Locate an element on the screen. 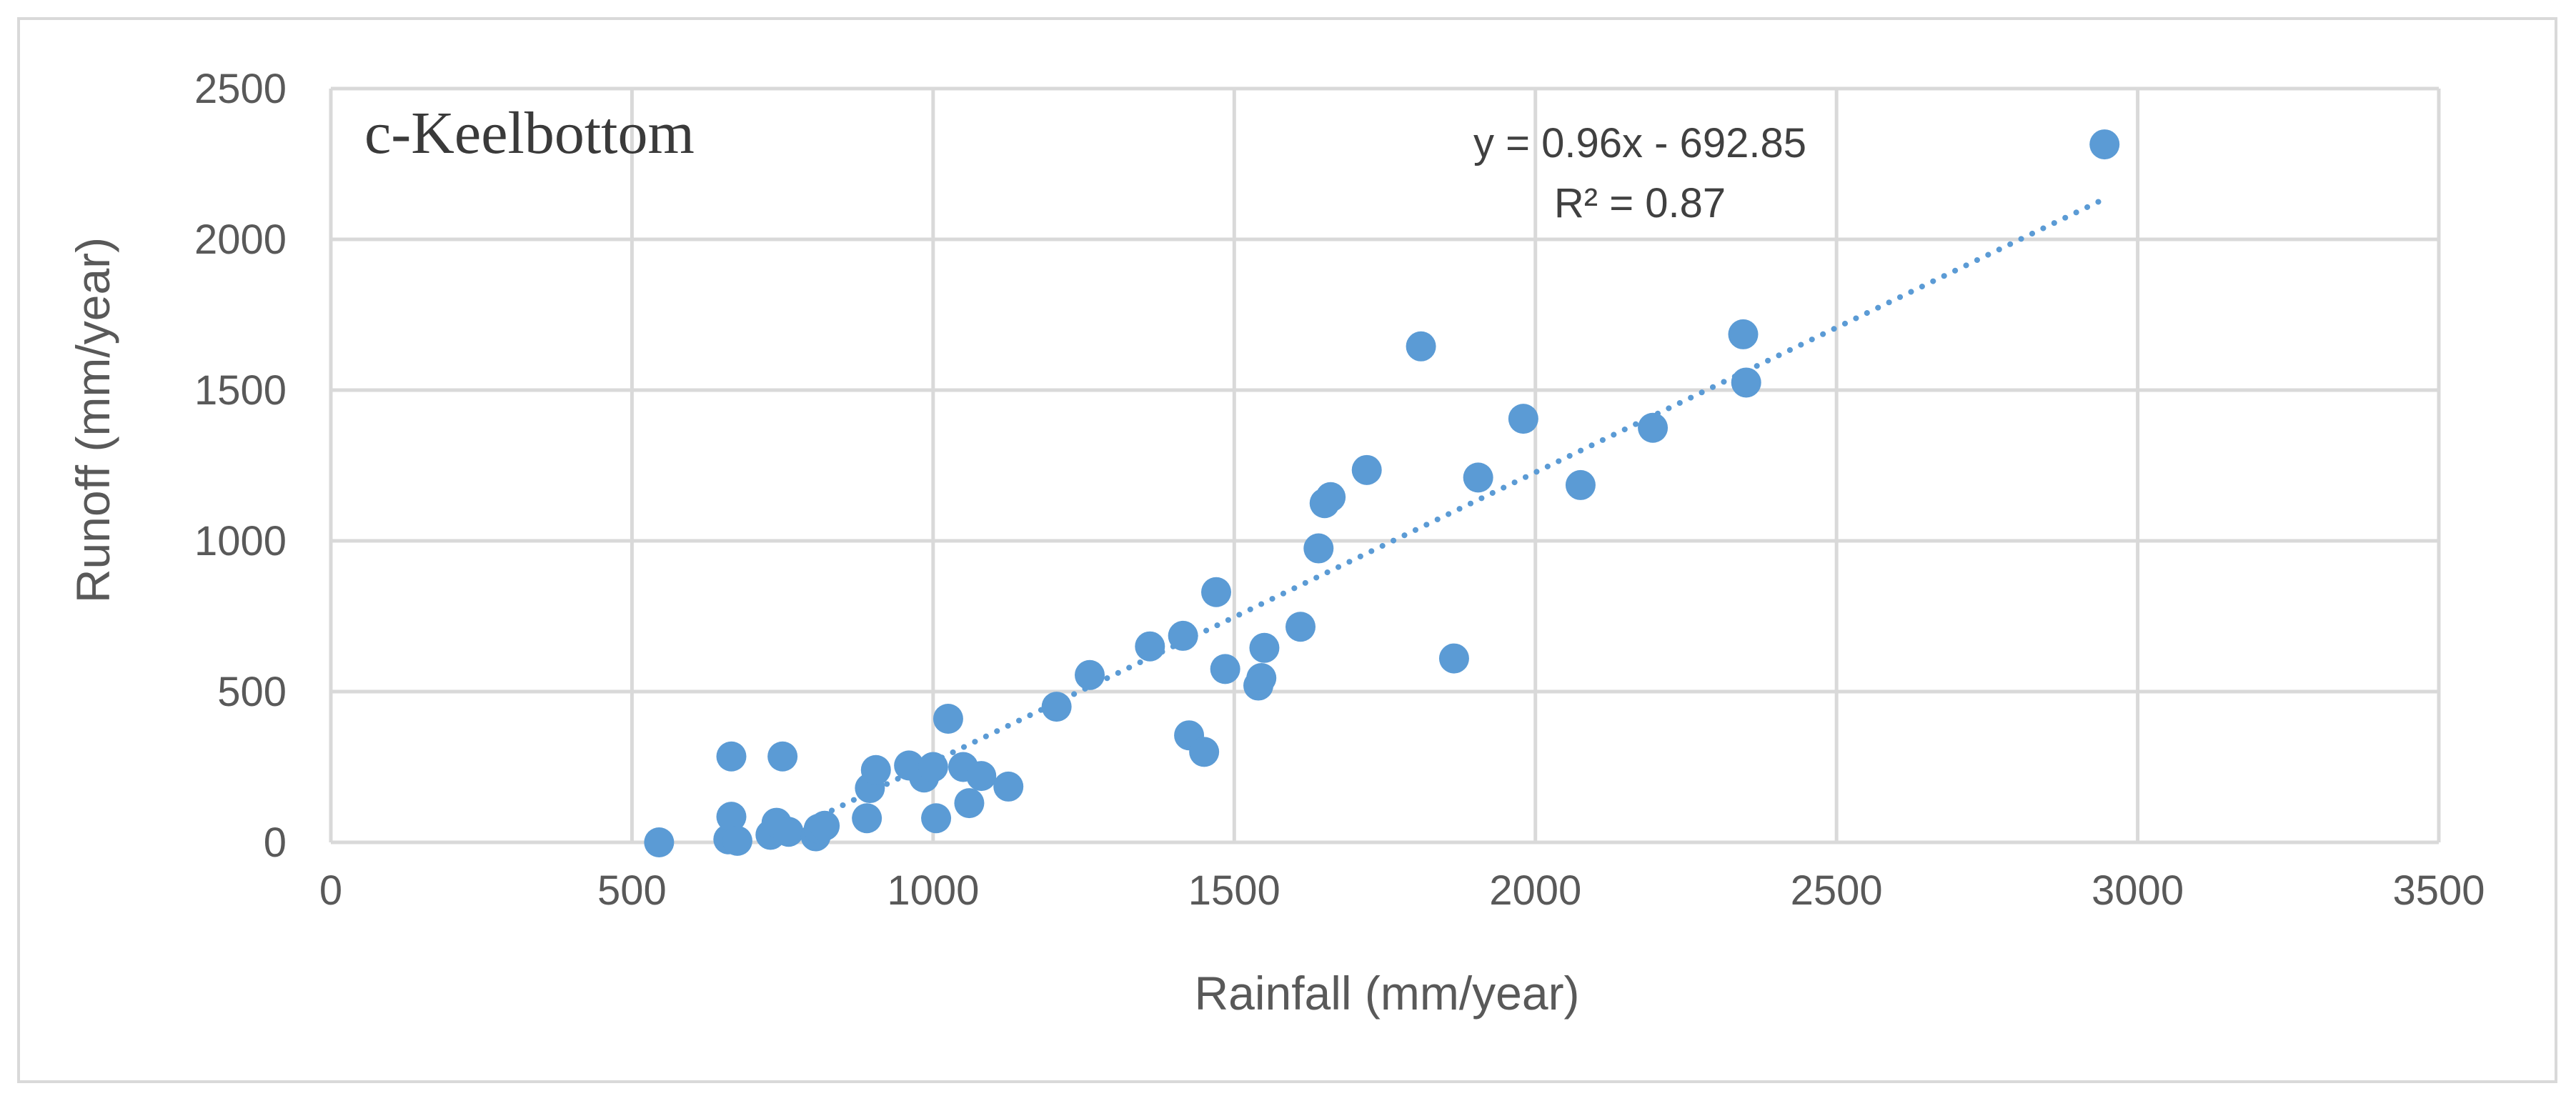 This screenshot has height=1101, width=2576. x-tick-label-2000: 2000 is located at coordinates (1535, 890).